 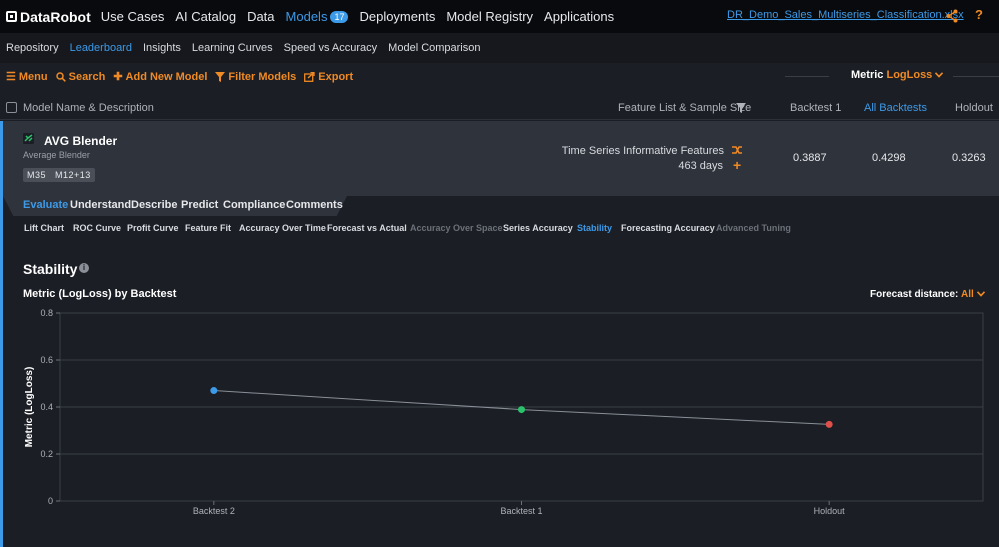 I want to click on export-icon, so click(x=309, y=76).